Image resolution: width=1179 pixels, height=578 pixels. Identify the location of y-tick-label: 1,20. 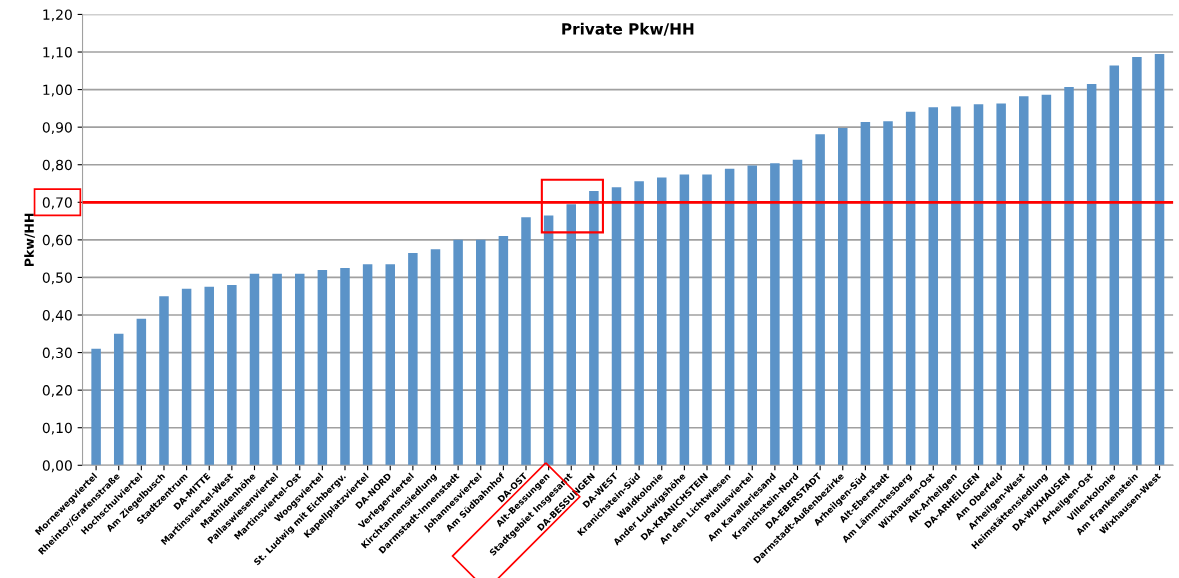
(57, 15).